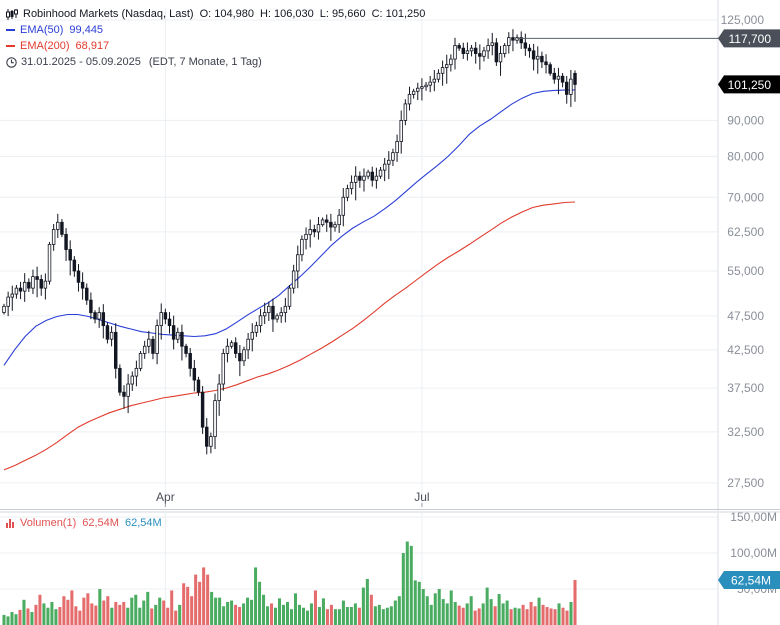 The width and height of the screenshot is (780, 625). What do you see at coordinates (745, 432) in the screenshot?
I see `price-tick-label: 32,500` at bounding box center [745, 432].